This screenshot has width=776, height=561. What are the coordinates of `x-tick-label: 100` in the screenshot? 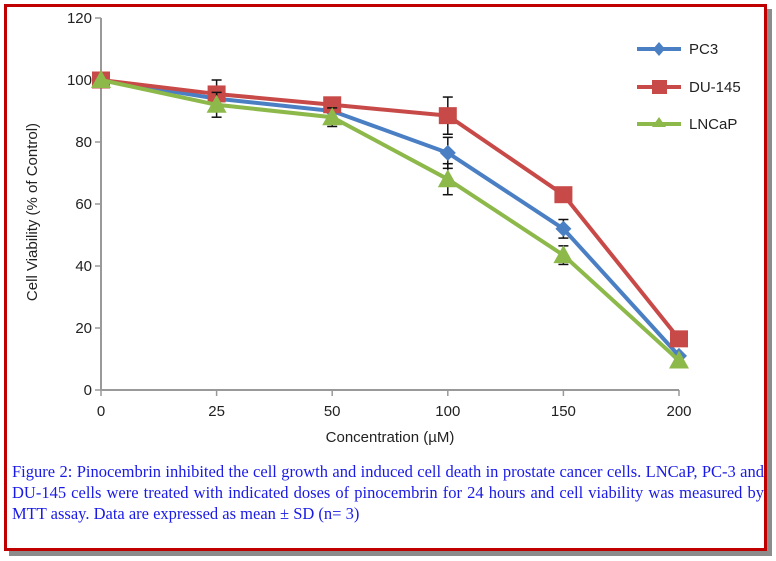 It's located at (447, 411).